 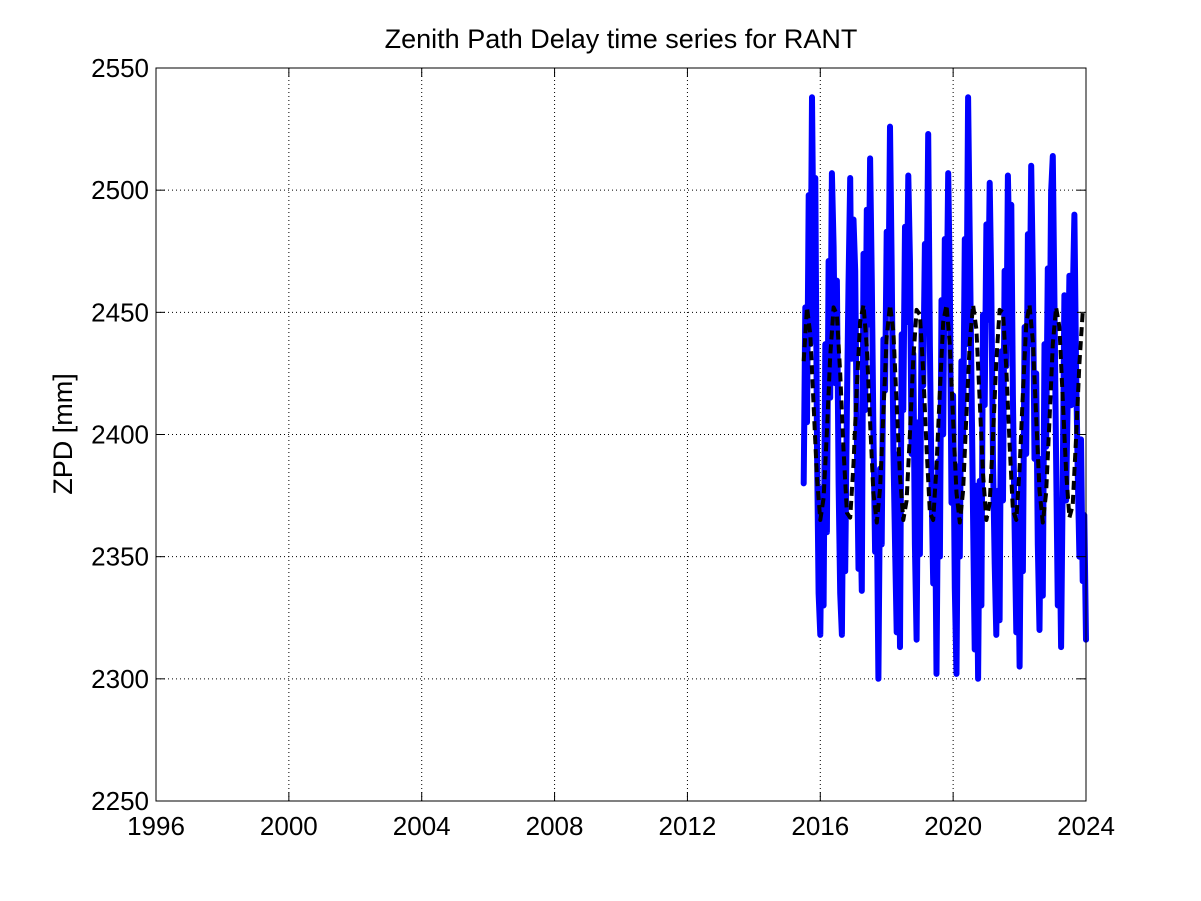 I want to click on y-tick-label: 2400, so click(x=120, y=435).